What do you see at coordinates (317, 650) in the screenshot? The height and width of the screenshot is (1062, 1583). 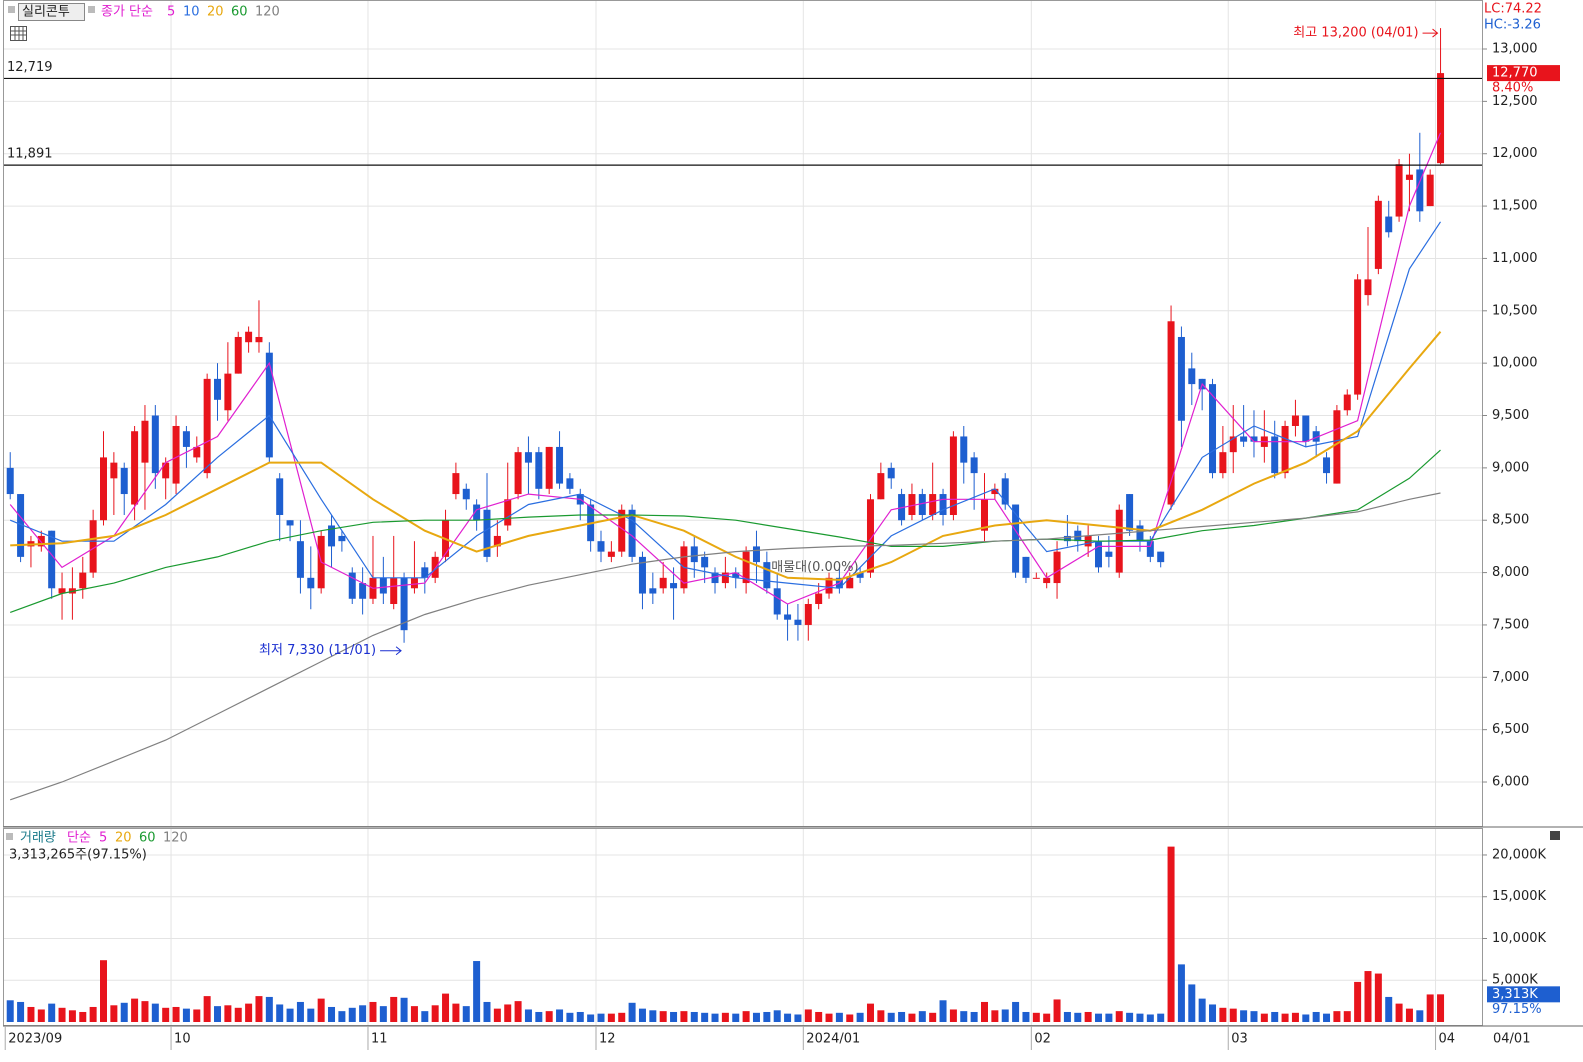 I see `annotation: 최저 7,330 (11/01)` at bounding box center [317, 650].